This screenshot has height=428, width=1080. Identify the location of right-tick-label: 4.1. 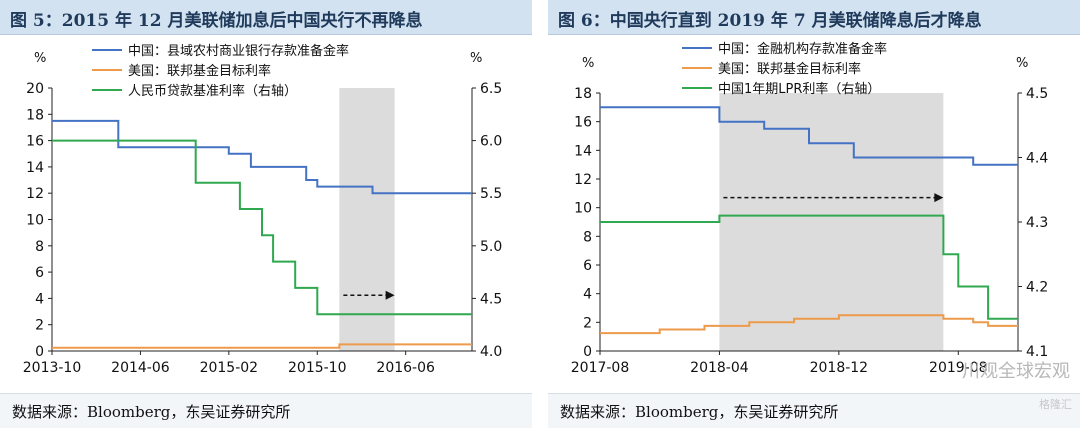
(1037, 352).